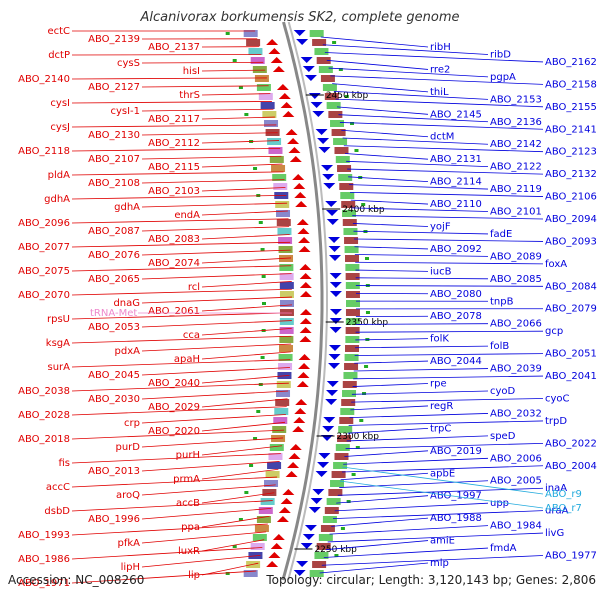 This screenshot has width=600, height=600. Describe the element at coordinates (554, 331) in the screenshot. I see `right-gene-label: gcp` at that location.